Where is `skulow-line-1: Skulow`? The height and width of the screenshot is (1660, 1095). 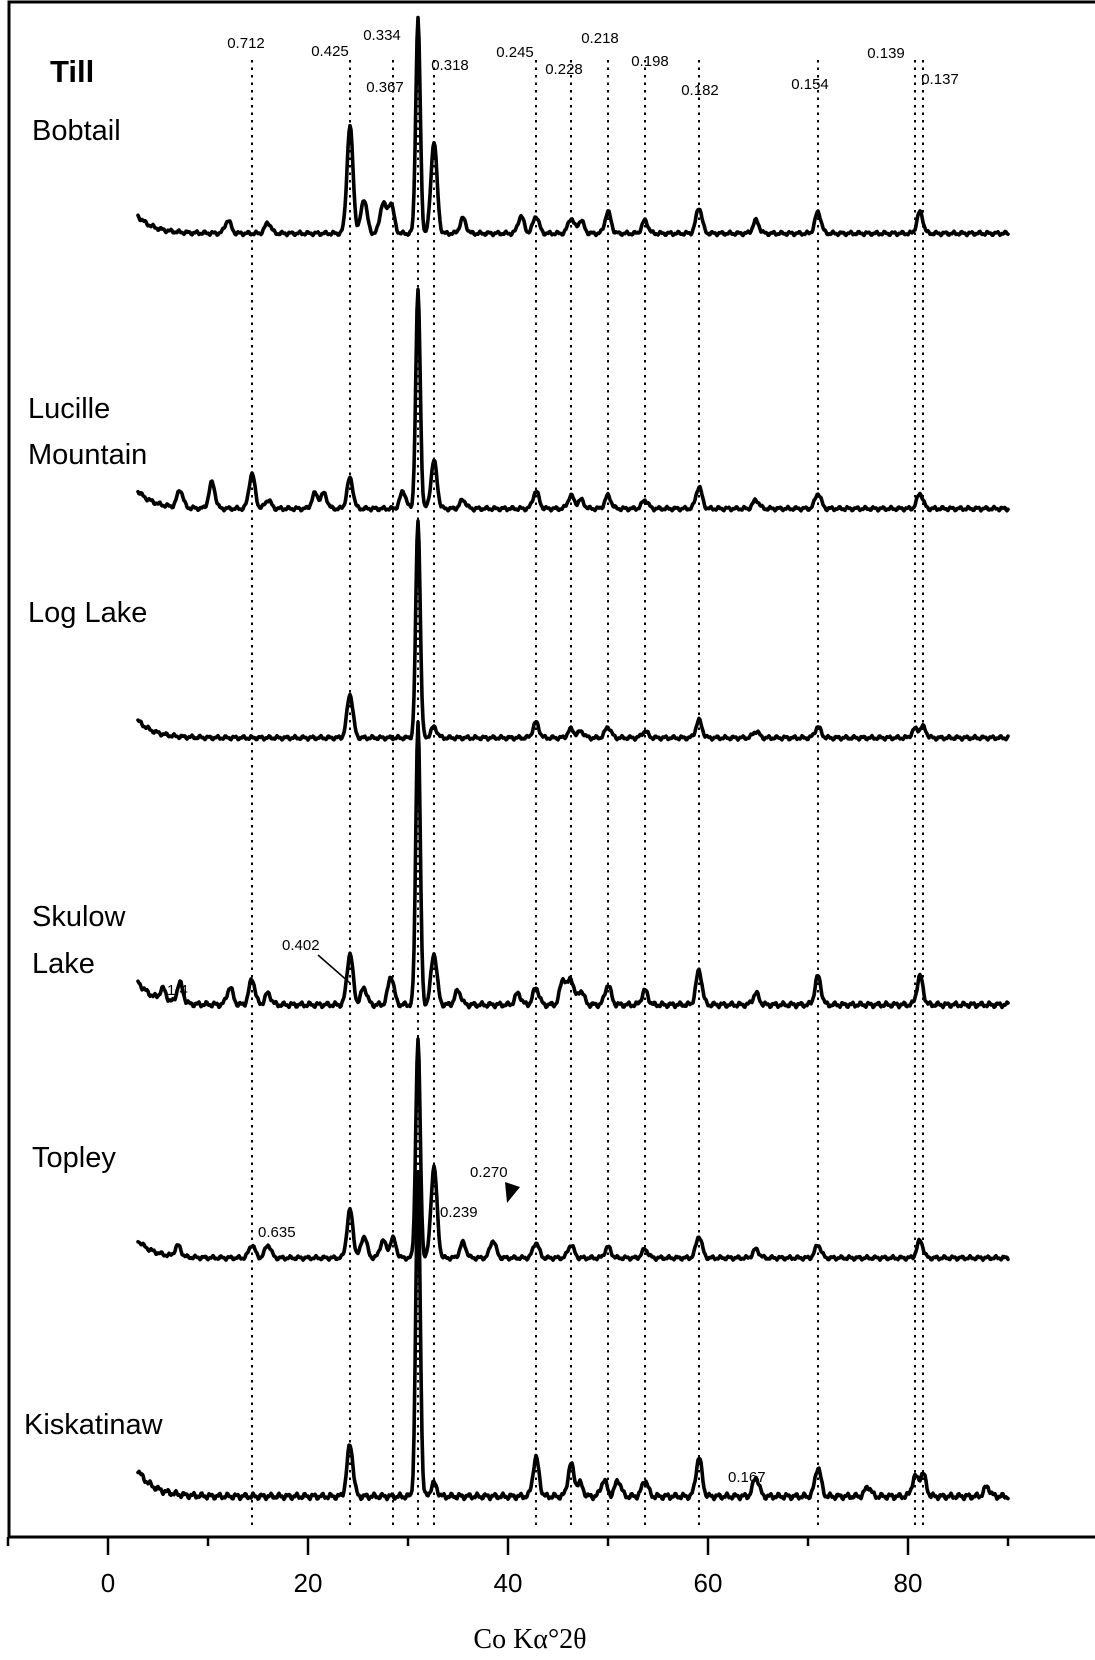
skulow-line-1: Skulow is located at coordinates (79, 917).